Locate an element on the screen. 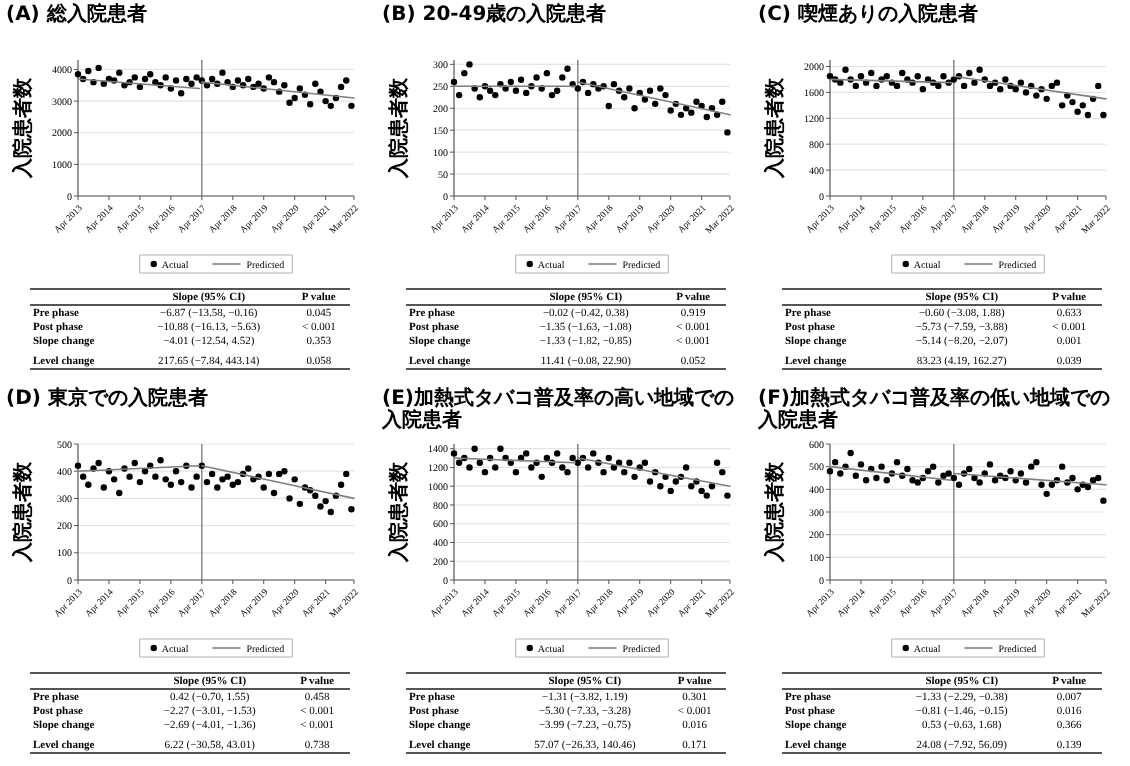 The image size is (1130, 766). chart-title: (E)加熱式タバコ普及率の高い地域での入院患者 is located at coordinates (559, 412).